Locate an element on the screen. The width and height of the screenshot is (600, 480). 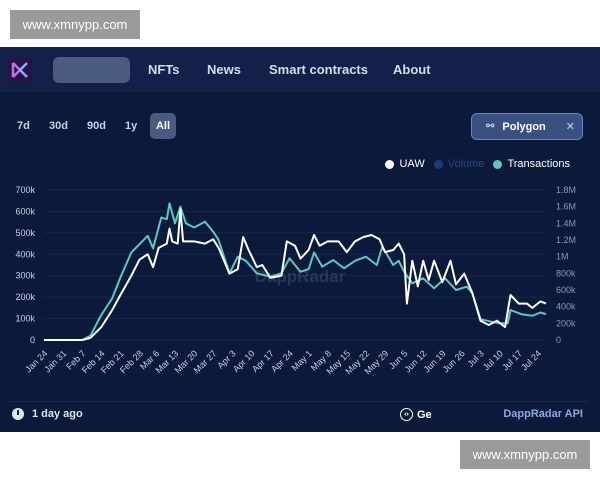
chart-legend: UAW Volume Transactions is located at coordinates (477, 164).